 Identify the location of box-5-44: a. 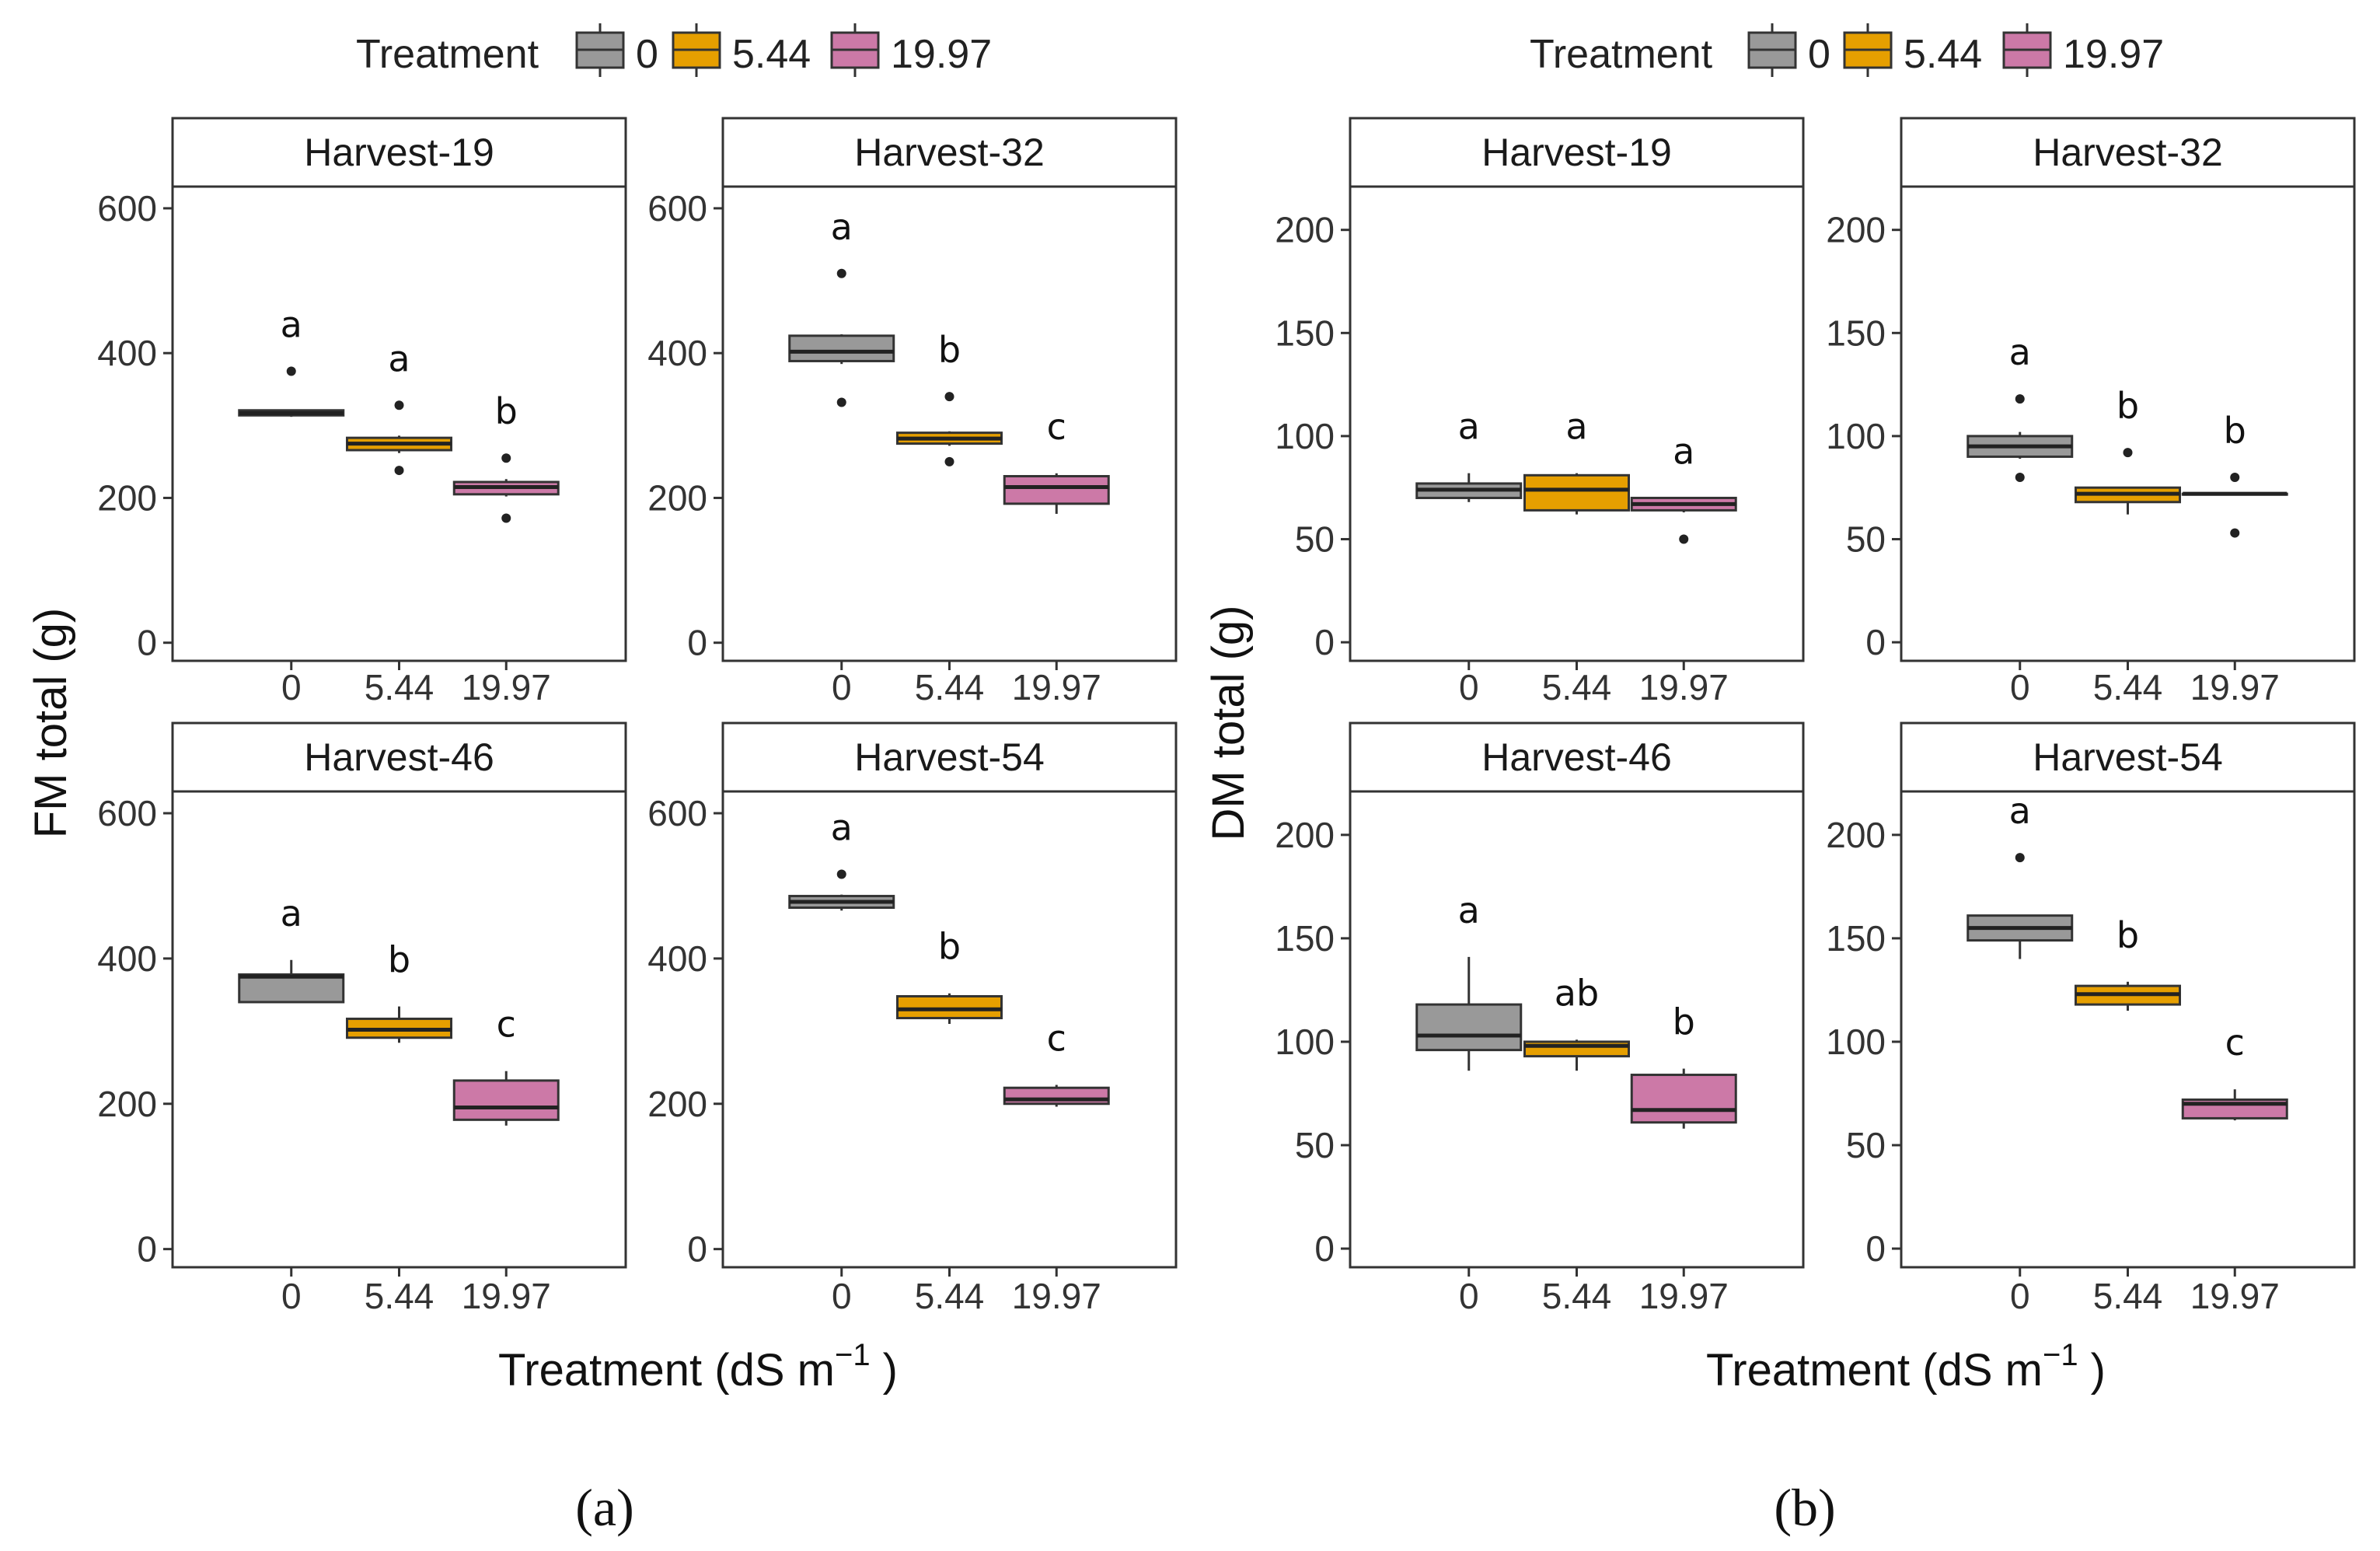
(1576, 460).